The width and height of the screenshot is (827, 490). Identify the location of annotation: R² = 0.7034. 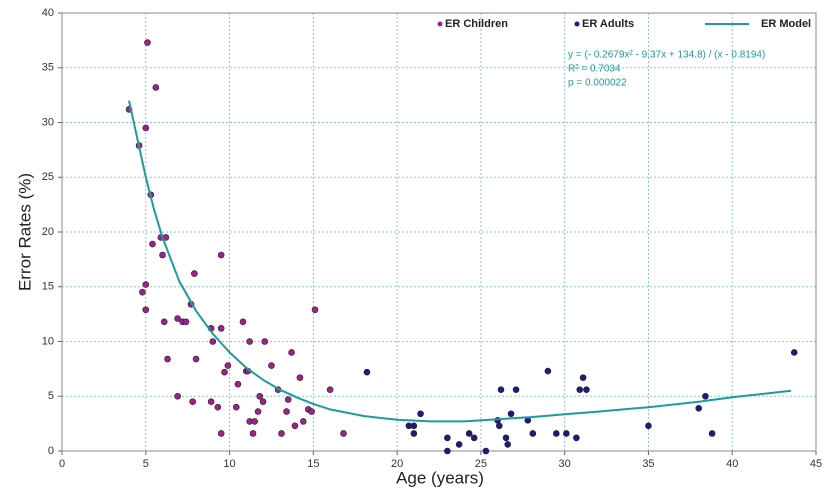
(594, 69).